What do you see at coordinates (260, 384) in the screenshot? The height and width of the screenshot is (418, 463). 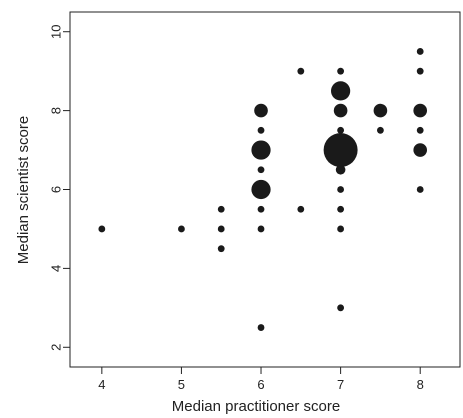 I see `x-tick-label: 6` at bounding box center [260, 384].